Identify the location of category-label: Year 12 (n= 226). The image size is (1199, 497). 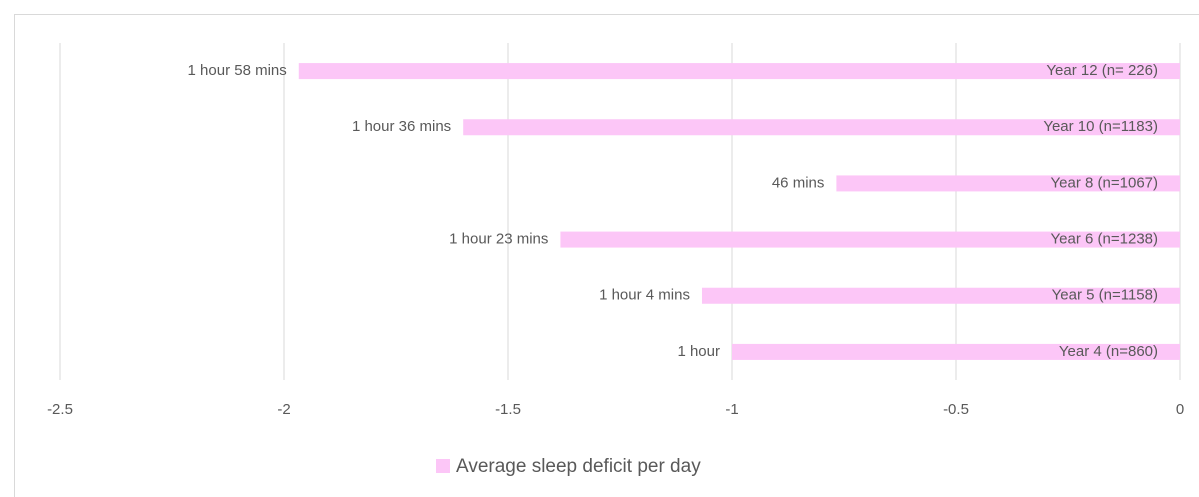
(1102, 70).